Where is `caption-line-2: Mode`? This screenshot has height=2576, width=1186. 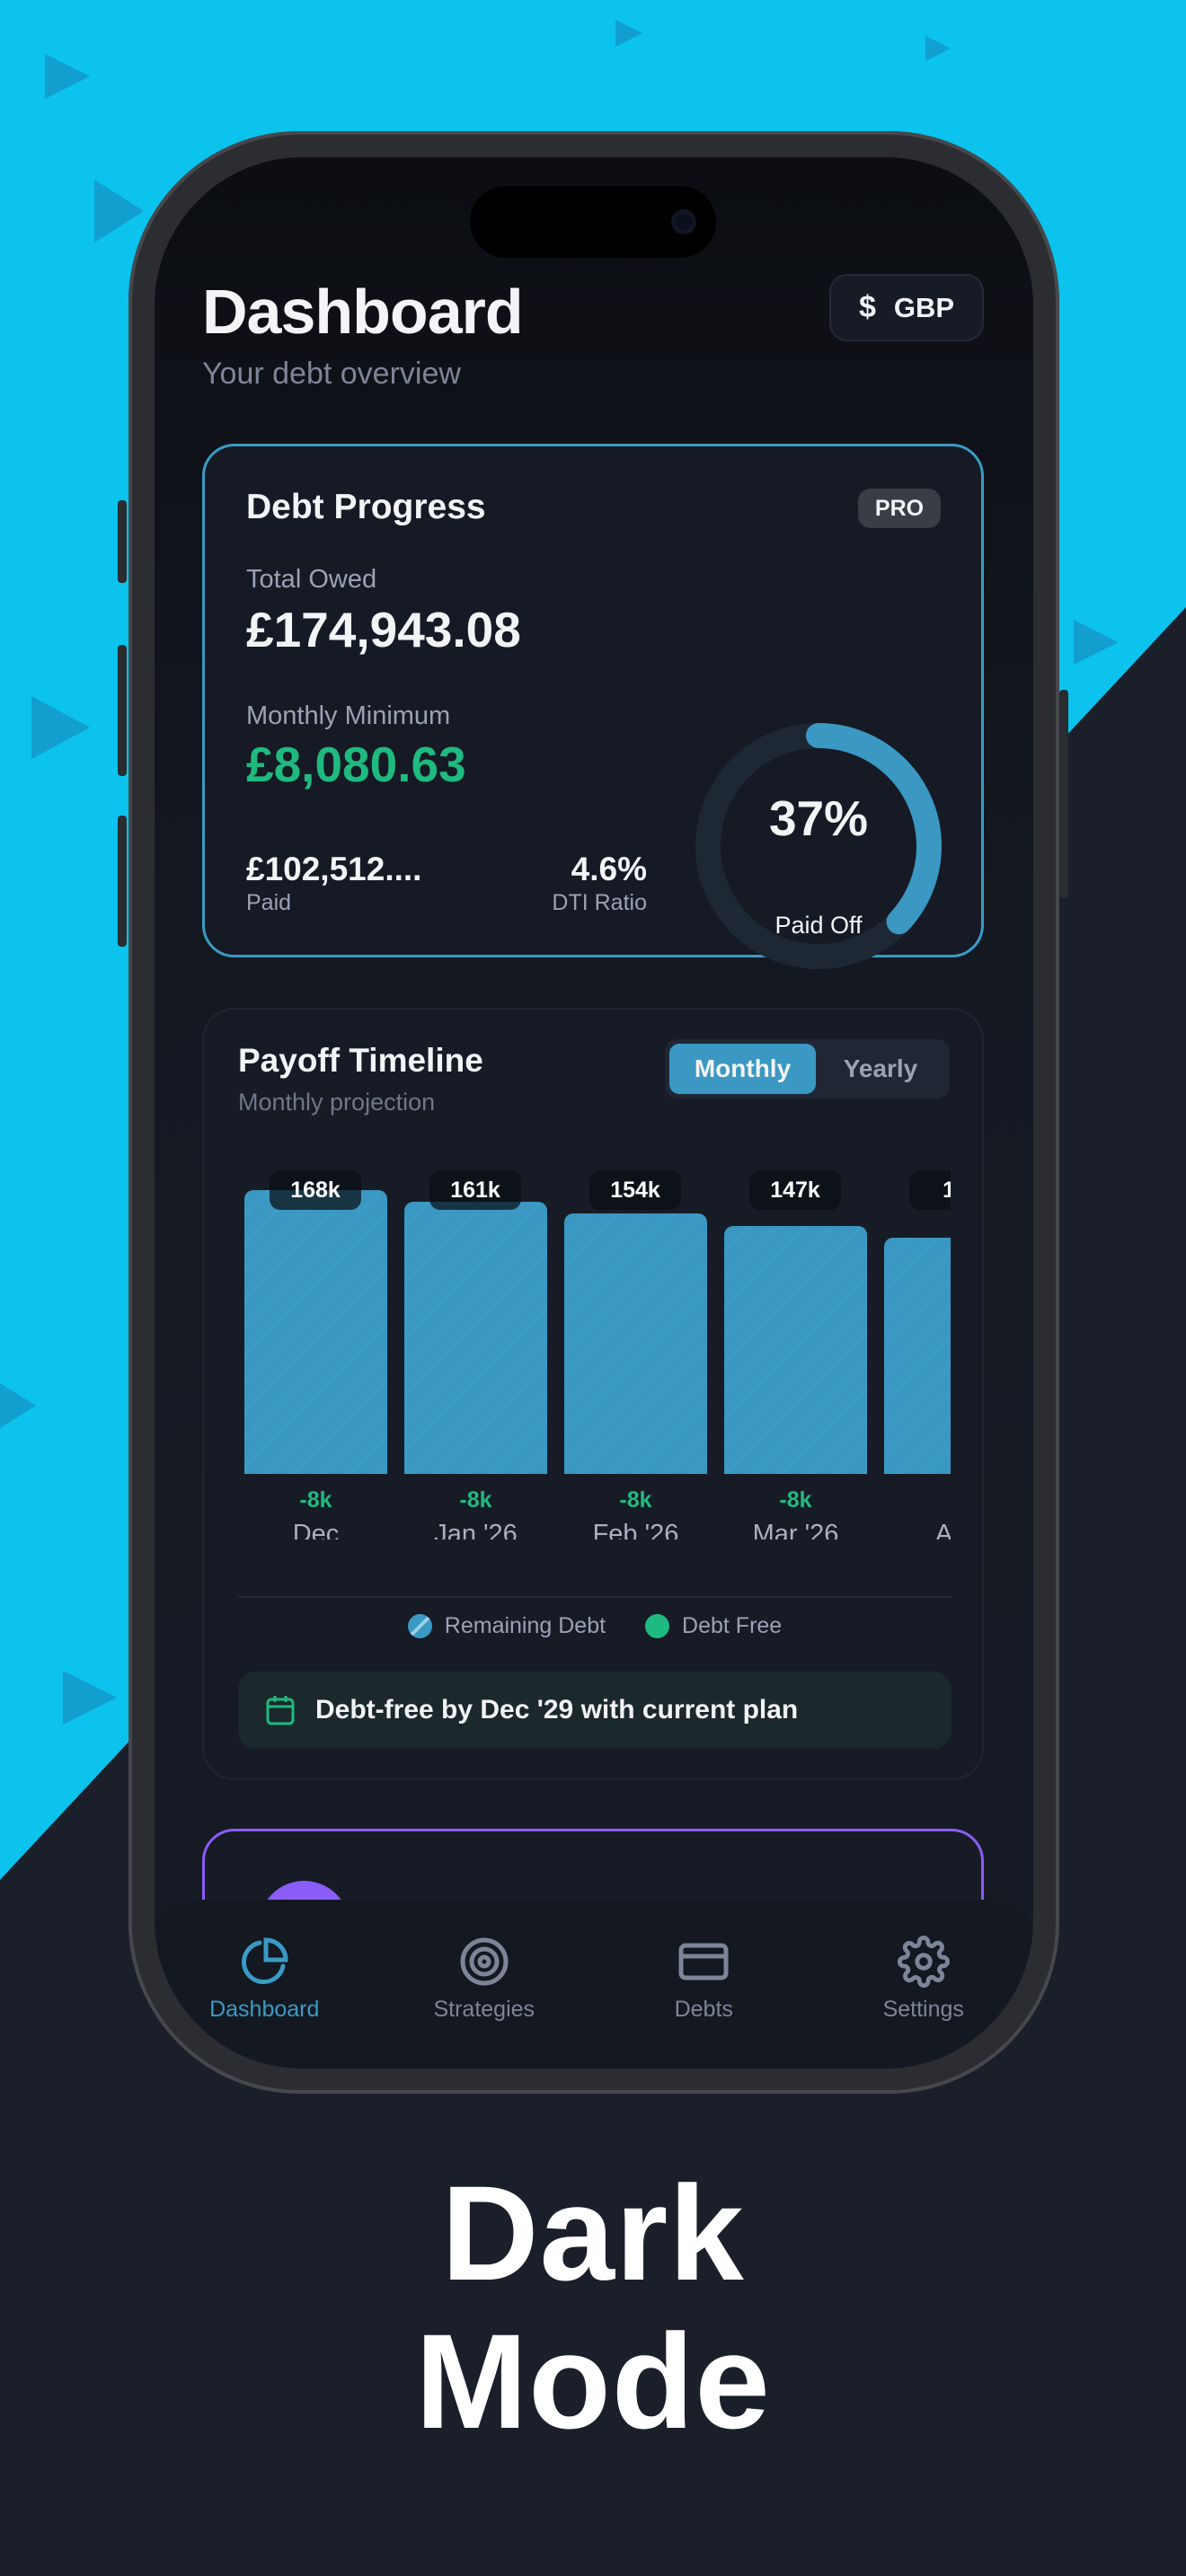
caption-line-2: Mode is located at coordinates (593, 2381).